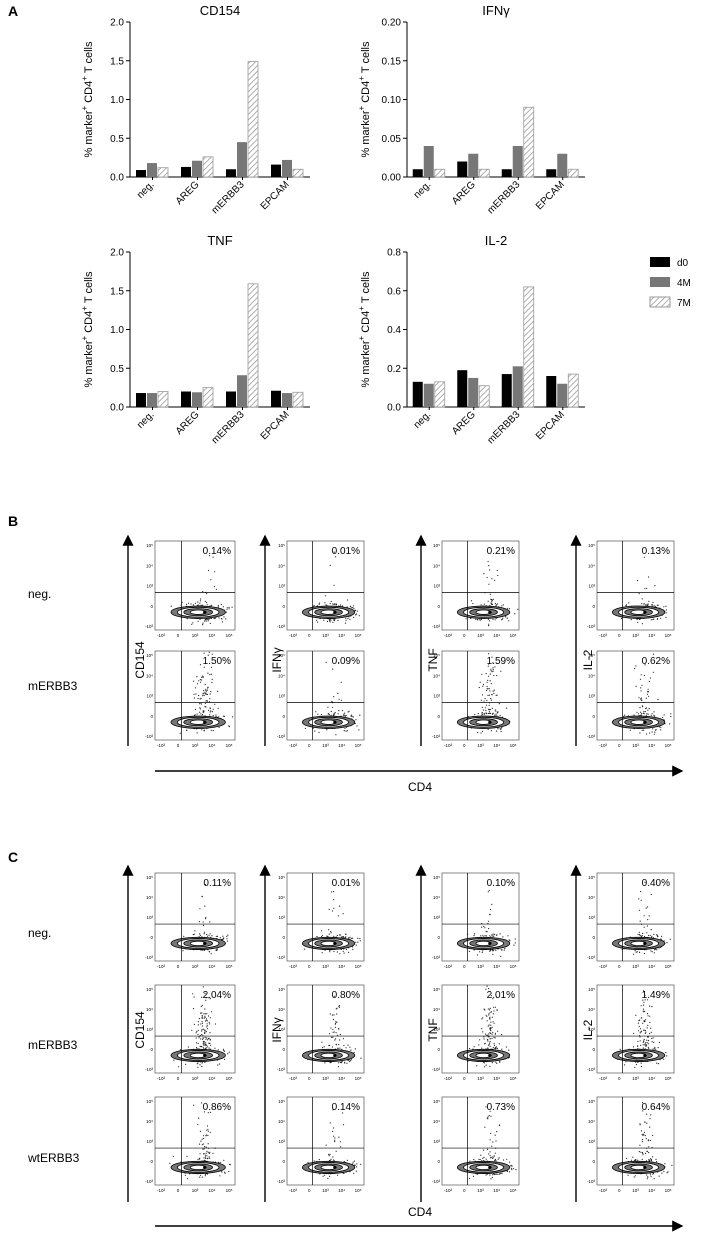 The image size is (722, 1240). What do you see at coordinates (335, 1167) in the screenshot?
I see `contour-center` at bounding box center [335, 1167].